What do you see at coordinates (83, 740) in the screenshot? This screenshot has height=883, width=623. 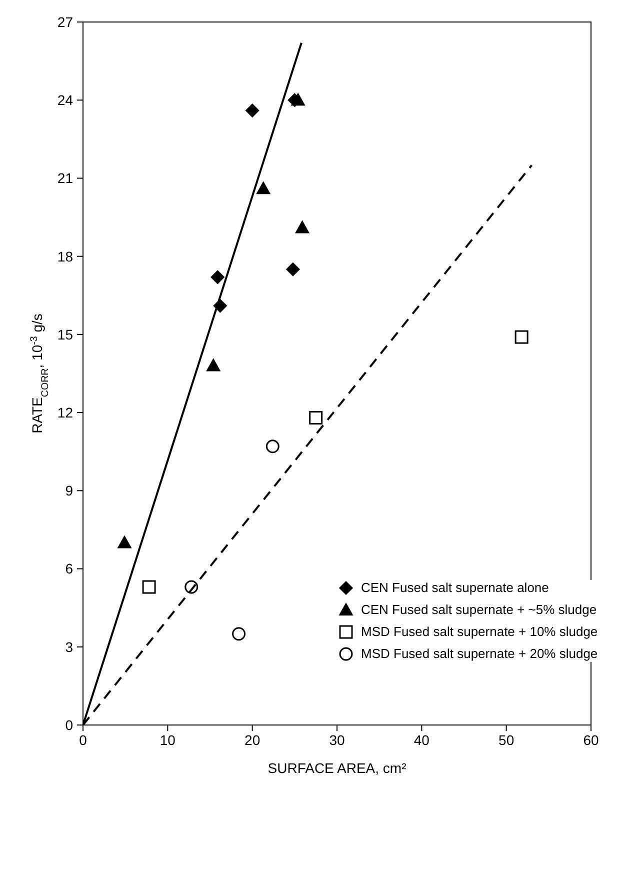 I see `x-tick-label: 0` at bounding box center [83, 740].